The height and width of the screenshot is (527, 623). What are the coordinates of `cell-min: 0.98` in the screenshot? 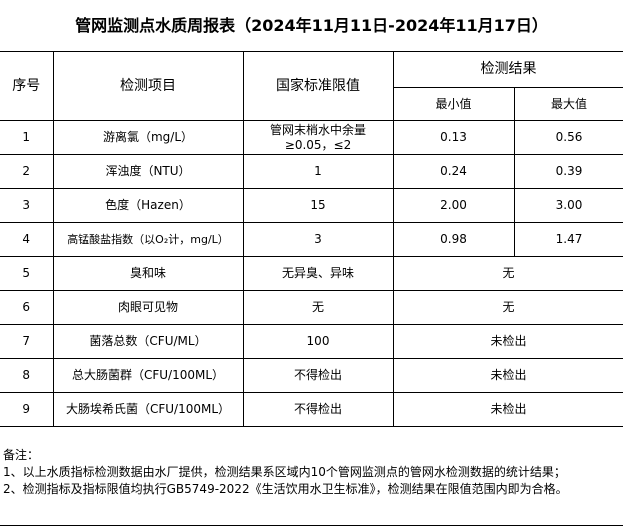 It's located at (453, 239).